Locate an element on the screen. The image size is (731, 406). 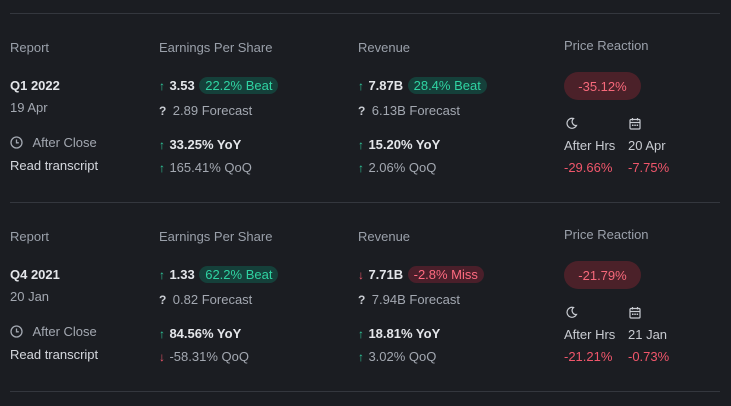
revenue-actual-value: 7.87B is located at coordinates (386, 85).